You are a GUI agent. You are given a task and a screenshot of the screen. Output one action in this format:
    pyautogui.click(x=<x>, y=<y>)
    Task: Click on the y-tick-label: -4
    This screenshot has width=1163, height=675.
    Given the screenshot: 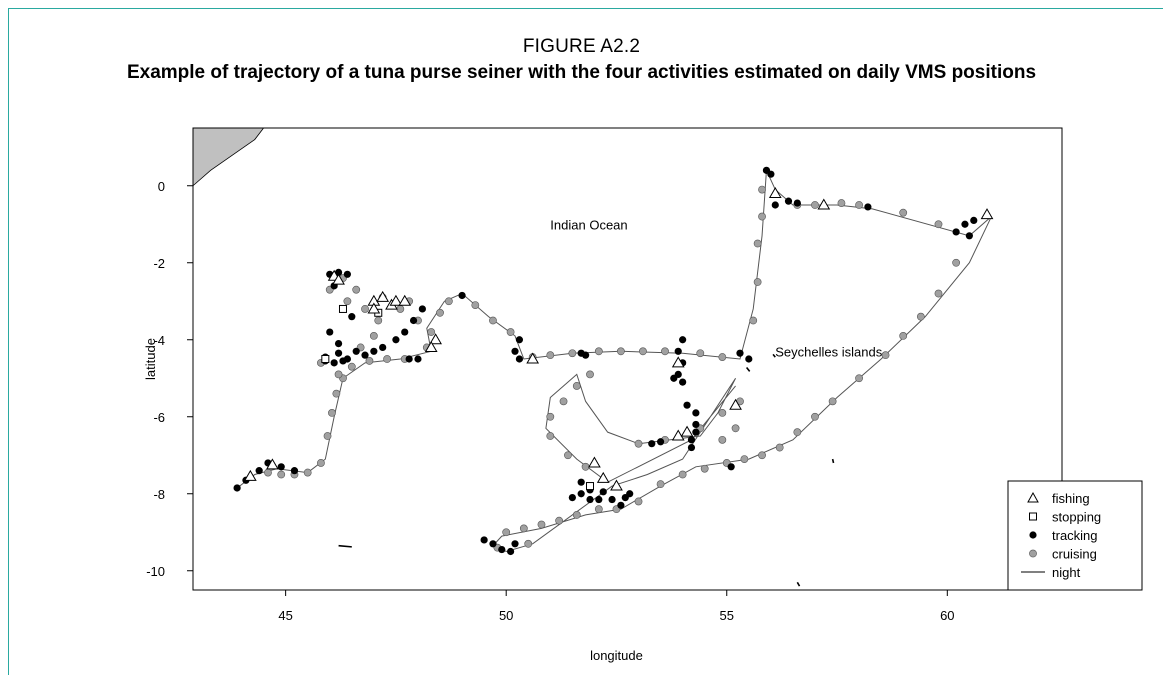 What is the action you would take?
    pyautogui.click(x=159, y=340)
    